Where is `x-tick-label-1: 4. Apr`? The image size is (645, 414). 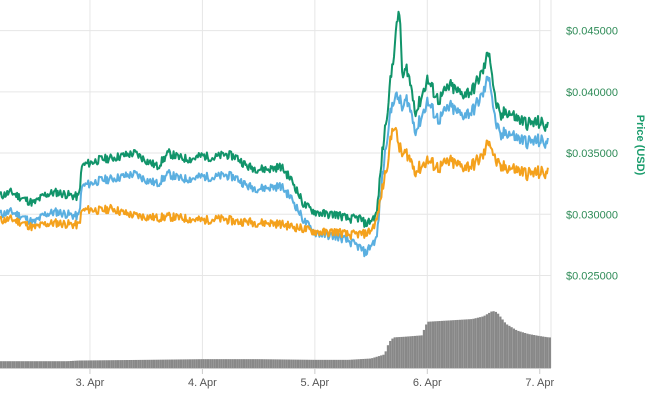
x-tick-label-1: 4. Apr is located at coordinates (202, 383).